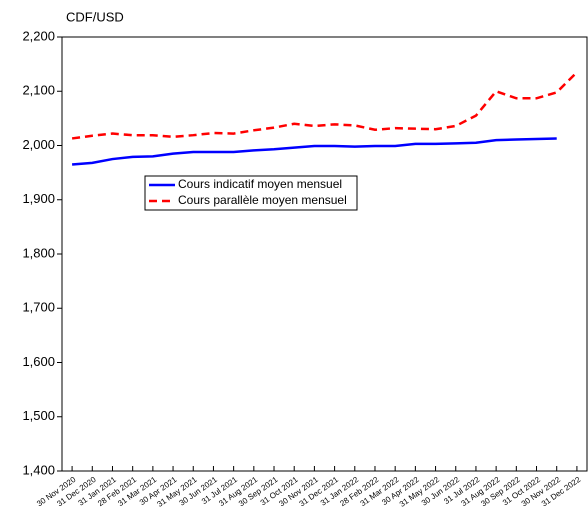  What do you see at coordinates (38, 469) in the screenshot?
I see `y-tick-label: 1,400` at bounding box center [38, 469].